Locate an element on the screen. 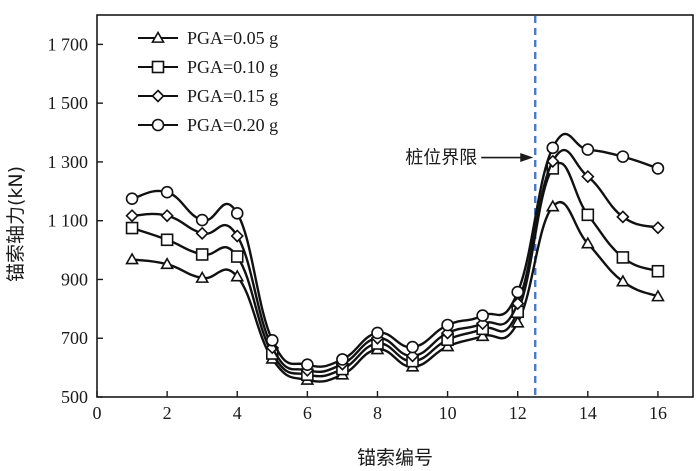  x-tick-label: 14 is located at coordinates (588, 413).